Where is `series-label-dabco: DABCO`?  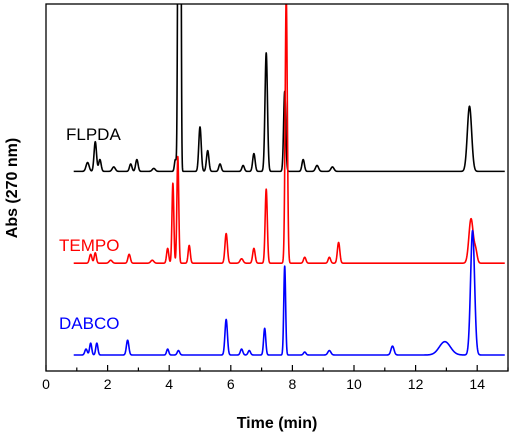 series-label-dabco: DABCO is located at coordinates (89, 323).